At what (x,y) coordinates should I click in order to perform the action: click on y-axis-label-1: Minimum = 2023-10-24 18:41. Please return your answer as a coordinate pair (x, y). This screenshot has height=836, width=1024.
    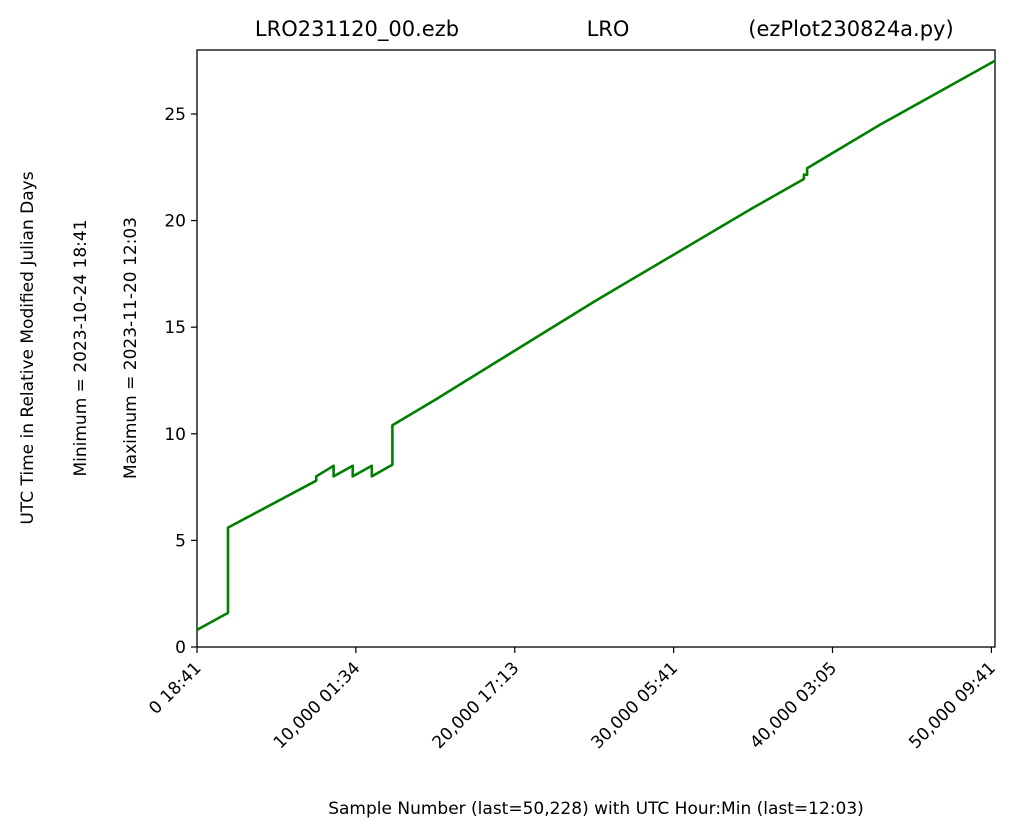
    Looking at the image, I should click on (81, 347).